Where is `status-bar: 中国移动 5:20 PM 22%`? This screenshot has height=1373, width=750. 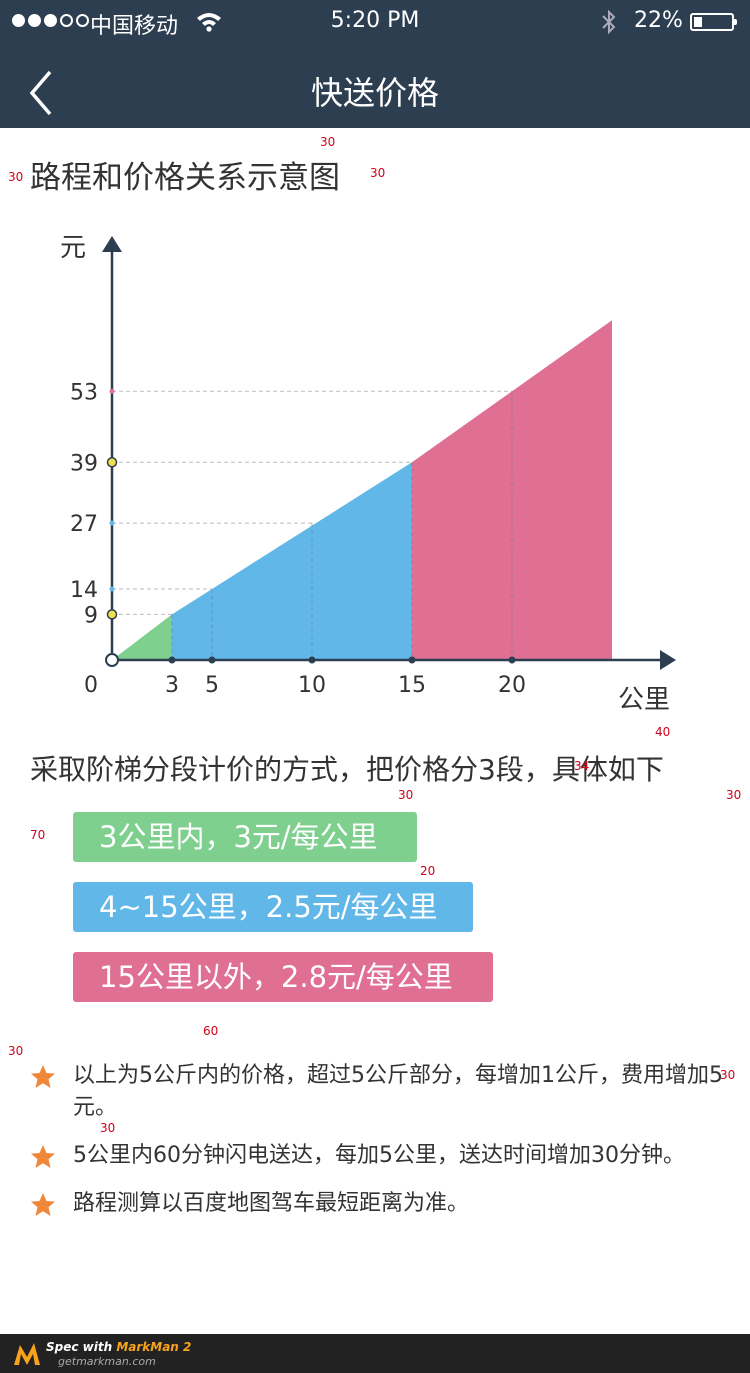
status-bar: 中国移动 5:20 PM 22% is located at coordinates (375, 22).